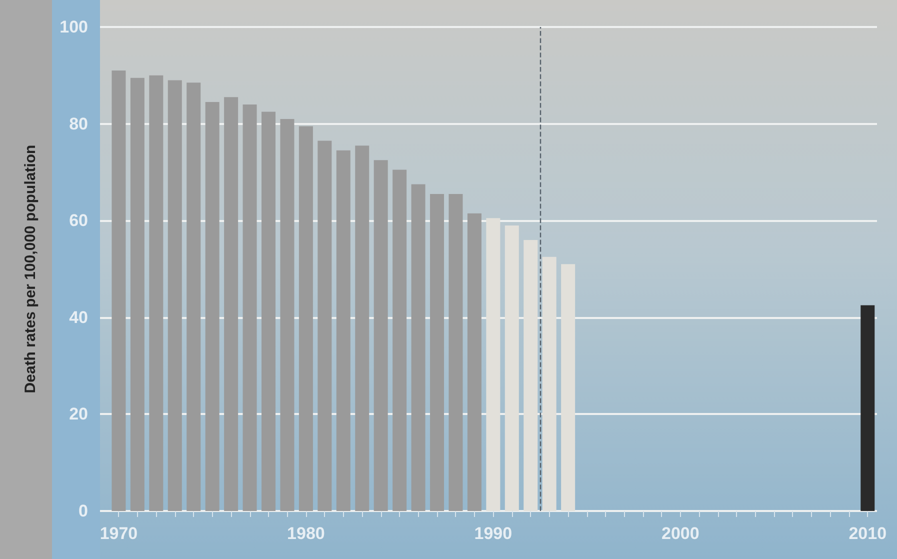 The height and width of the screenshot is (559, 897). Describe the element at coordinates (78, 414) in the screenshot. I see `y-tick-label: 20` at that location.